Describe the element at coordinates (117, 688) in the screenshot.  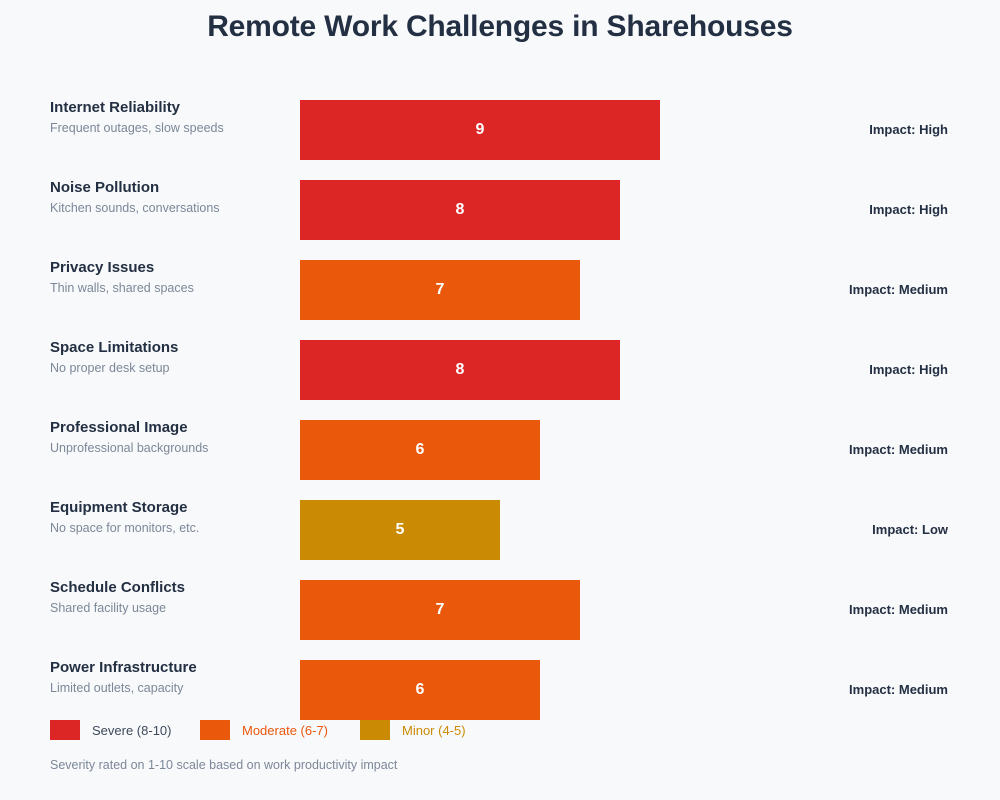
I see `challenge-description: Limited outlets, capacity` at that location.